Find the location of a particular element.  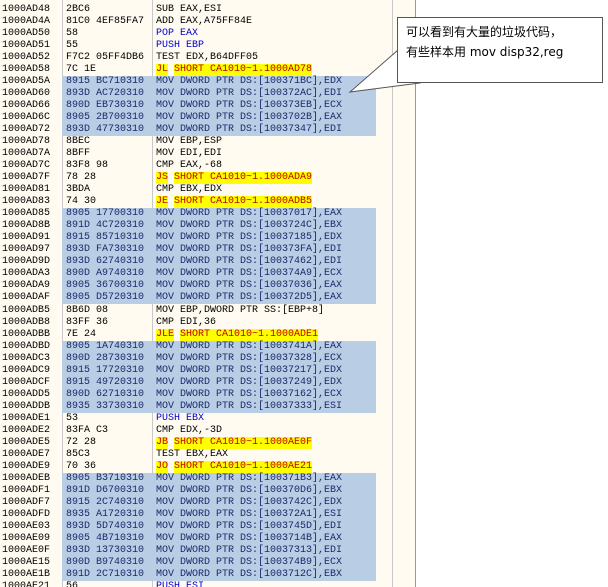

operands: SHORT CA1010~1.1000ADA9 is located at coordinates (243, 178).